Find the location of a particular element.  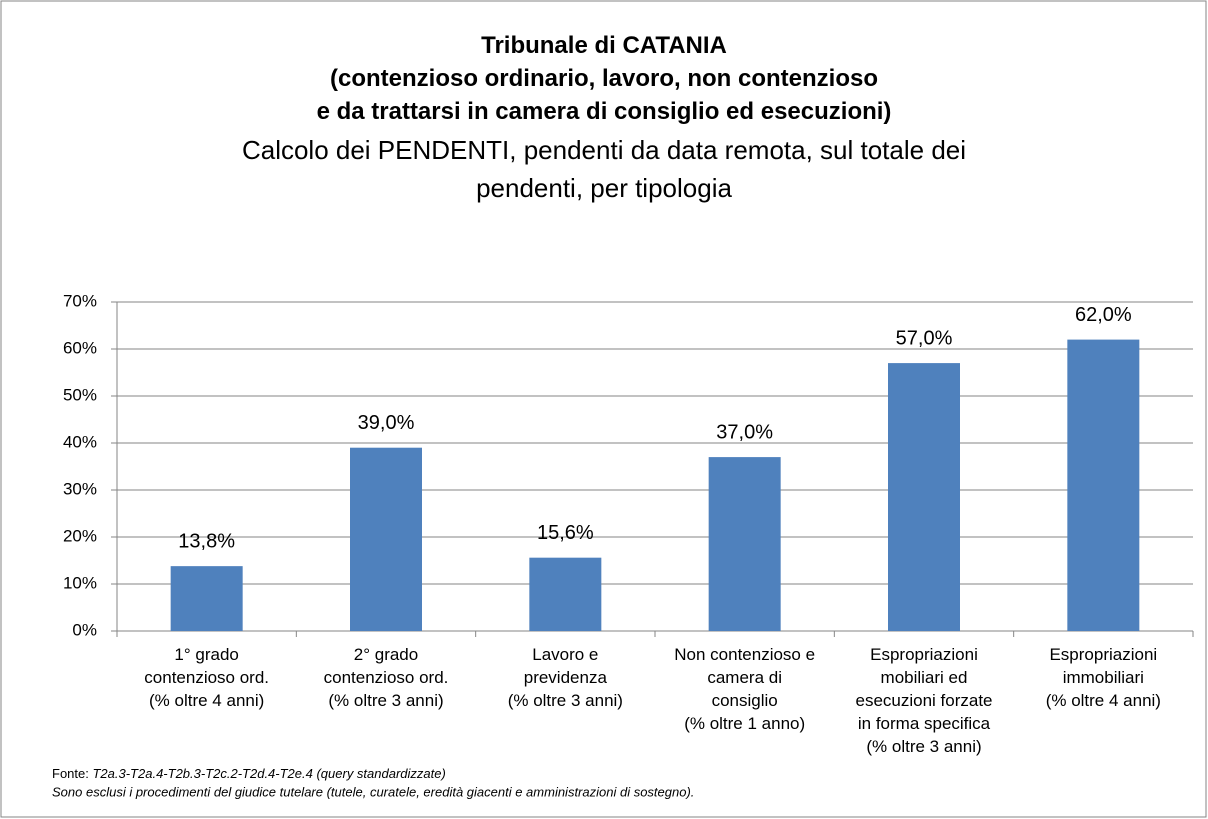

y-tick-label: 40% is located at coordinates (80, 441).